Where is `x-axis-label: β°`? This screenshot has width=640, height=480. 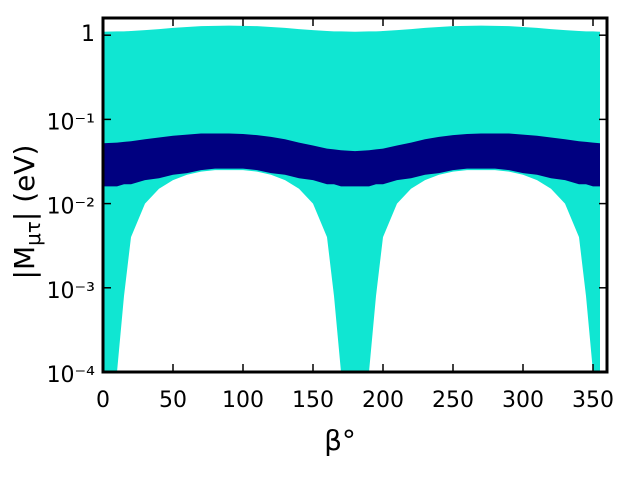
x-axis-label: β° is located at coordinates (340, 440).